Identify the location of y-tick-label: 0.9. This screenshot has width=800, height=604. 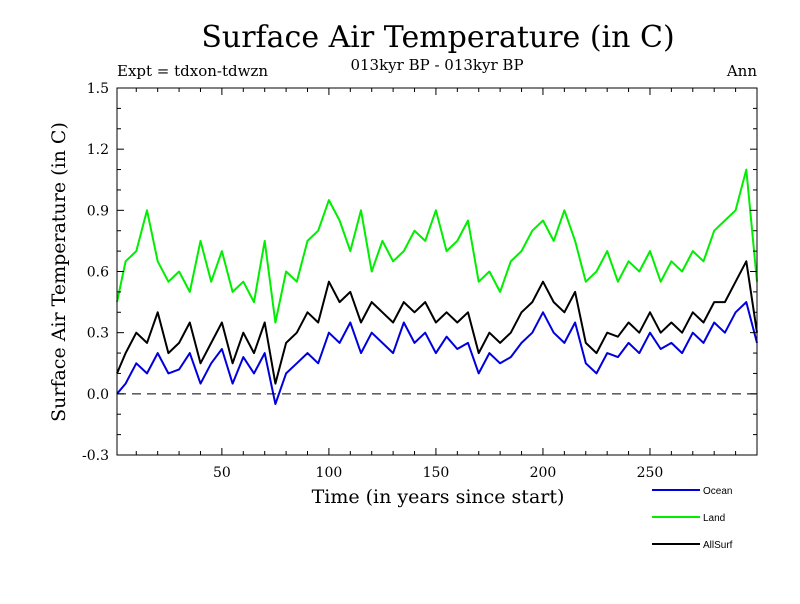
(98, 211).